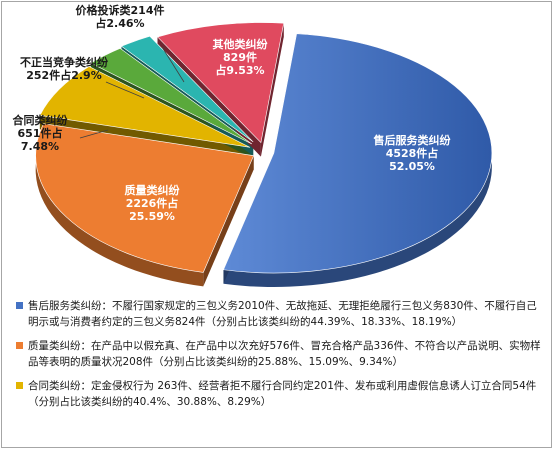 Image resolution: width=555 pixels, height=451 pixels. I want to click on slice-unfair-competition, so click(171, 96).